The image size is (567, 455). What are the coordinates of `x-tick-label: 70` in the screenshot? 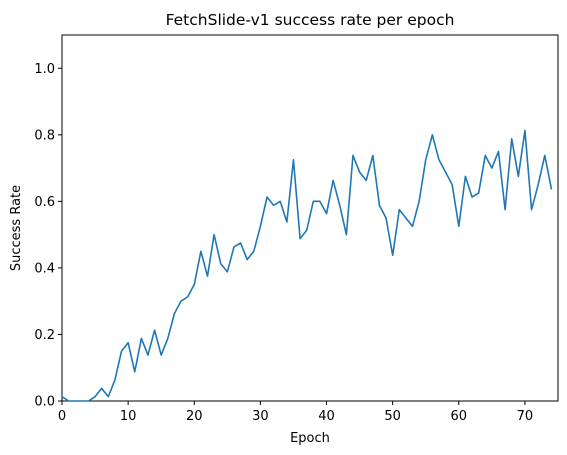 It's located at (525, 416).